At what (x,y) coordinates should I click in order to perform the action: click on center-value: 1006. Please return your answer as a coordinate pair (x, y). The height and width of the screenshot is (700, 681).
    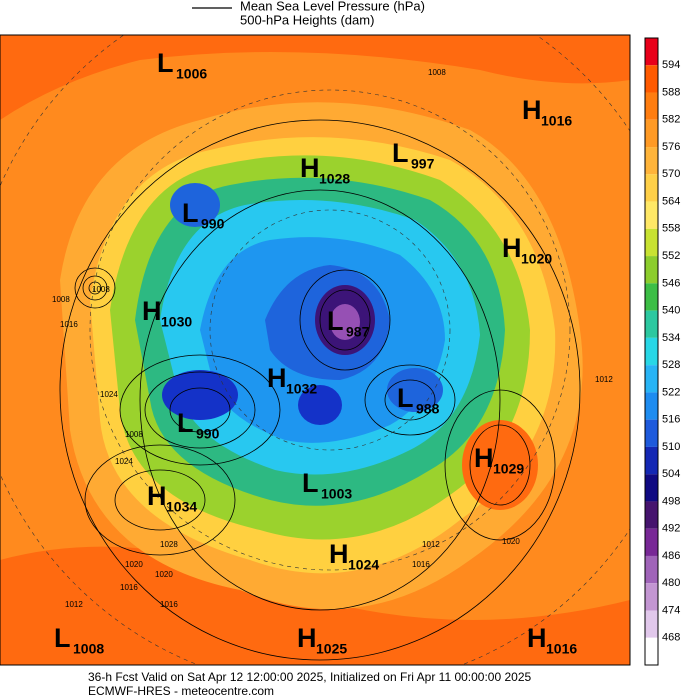
    Looking at the image, I should click on (191, 74).